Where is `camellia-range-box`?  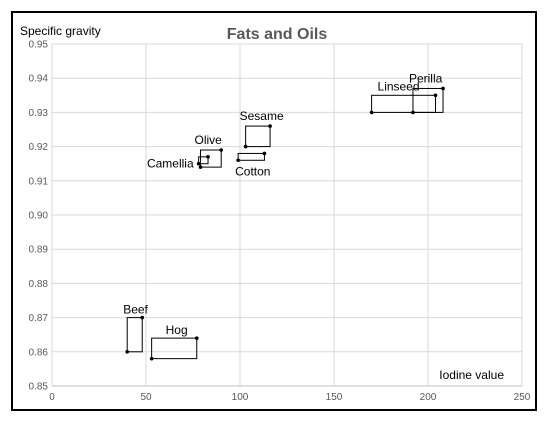
camellia-range-box is located at coordinates (203, 160).